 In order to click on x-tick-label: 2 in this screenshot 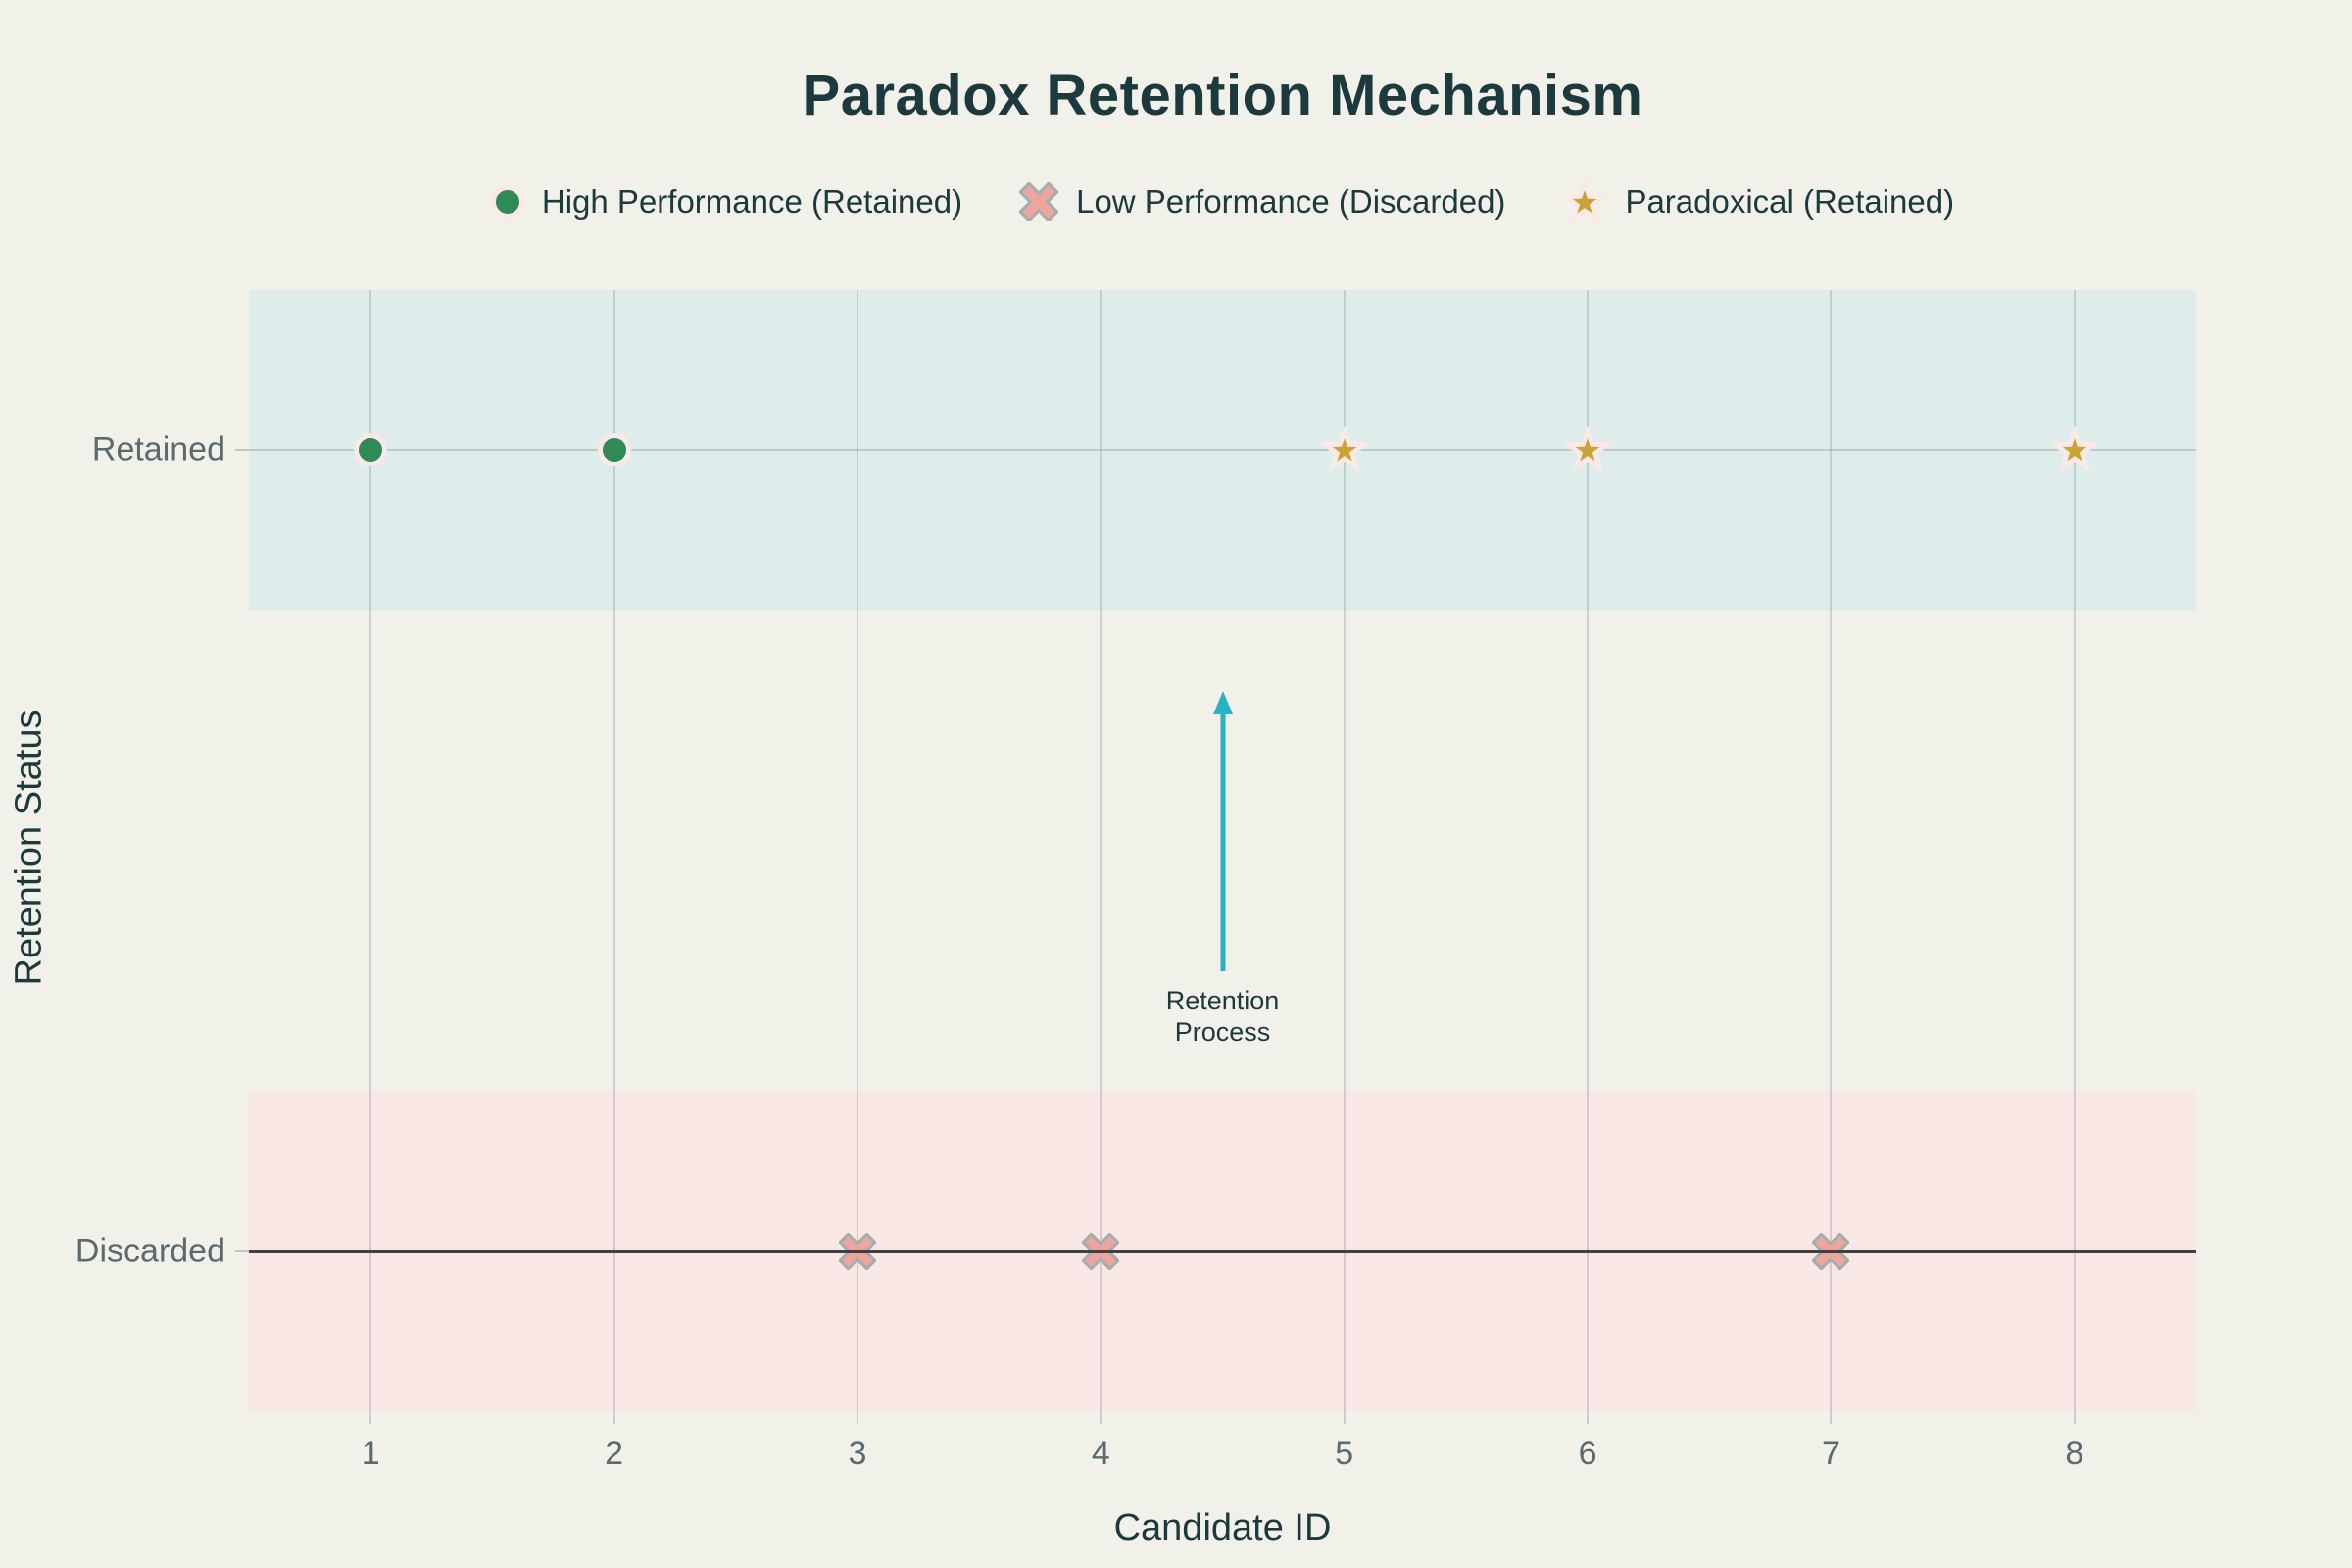, I will do `click(614, 1453)`.